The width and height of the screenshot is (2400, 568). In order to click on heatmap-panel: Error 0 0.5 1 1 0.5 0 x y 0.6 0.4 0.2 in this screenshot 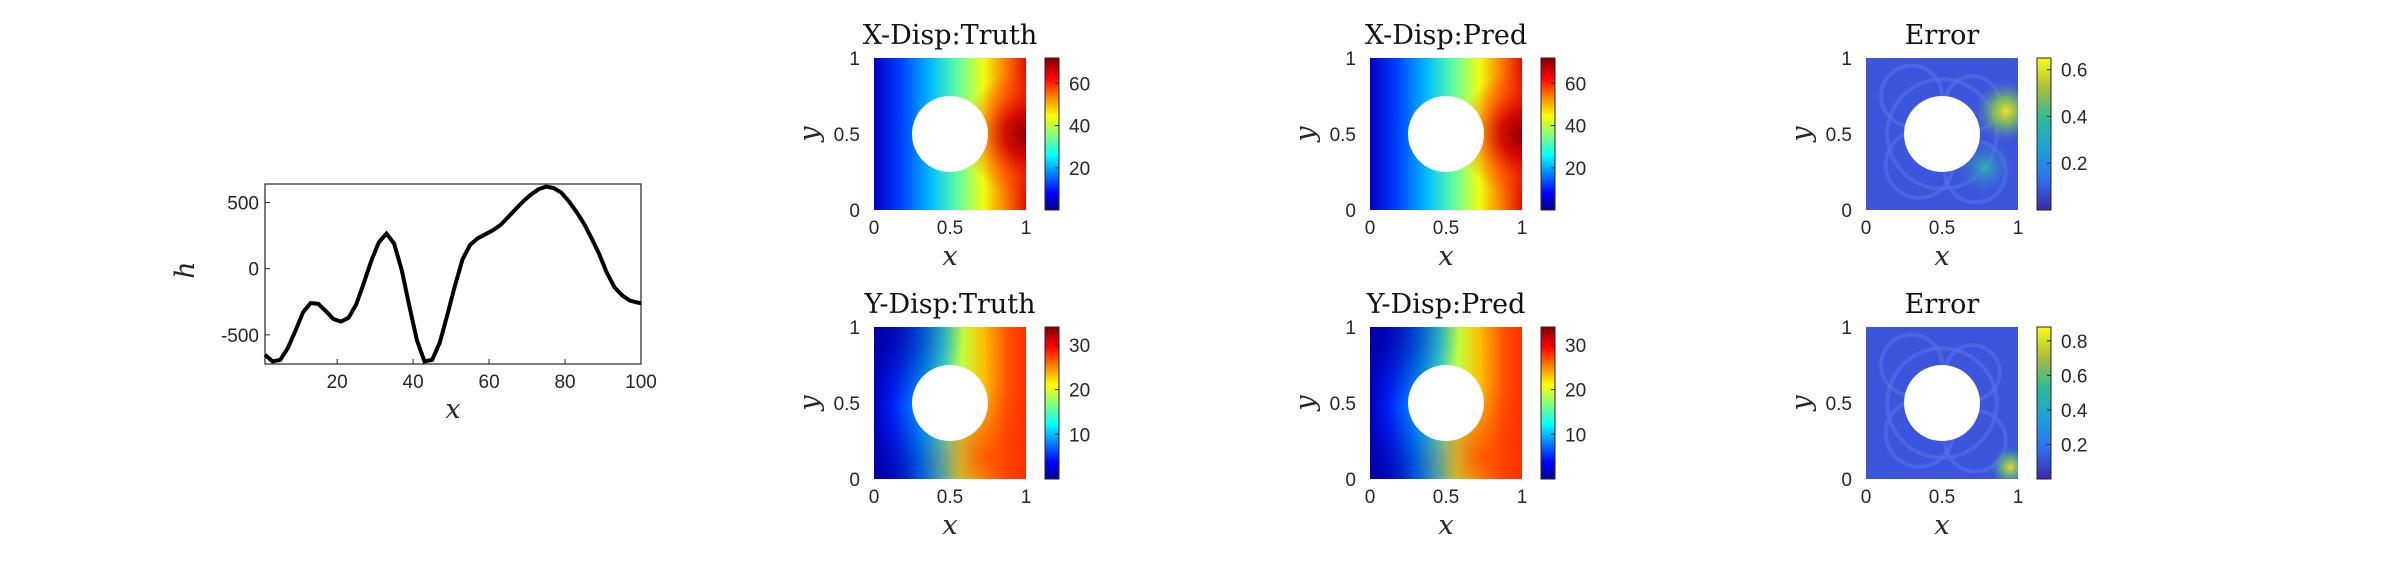, I will do `click(1937, 146)`.